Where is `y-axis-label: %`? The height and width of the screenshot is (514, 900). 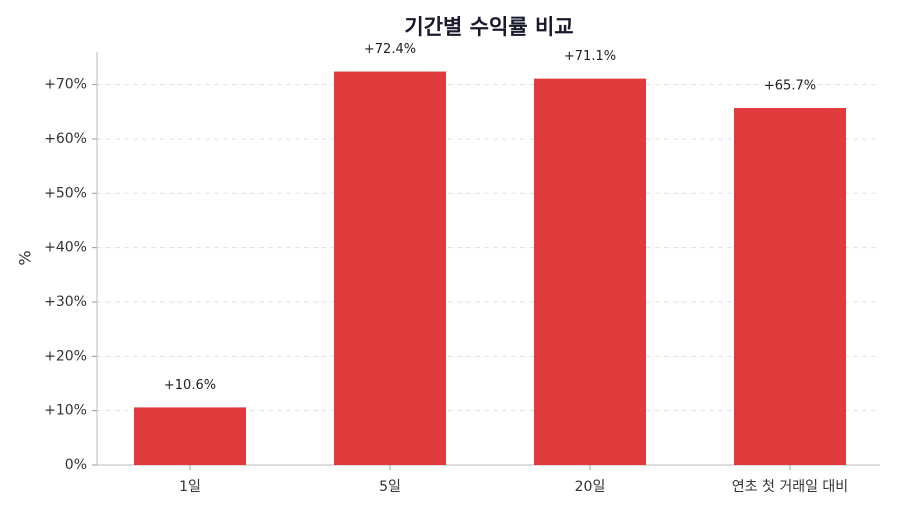
y-axis-label: % is located at coordinates (25, 257).